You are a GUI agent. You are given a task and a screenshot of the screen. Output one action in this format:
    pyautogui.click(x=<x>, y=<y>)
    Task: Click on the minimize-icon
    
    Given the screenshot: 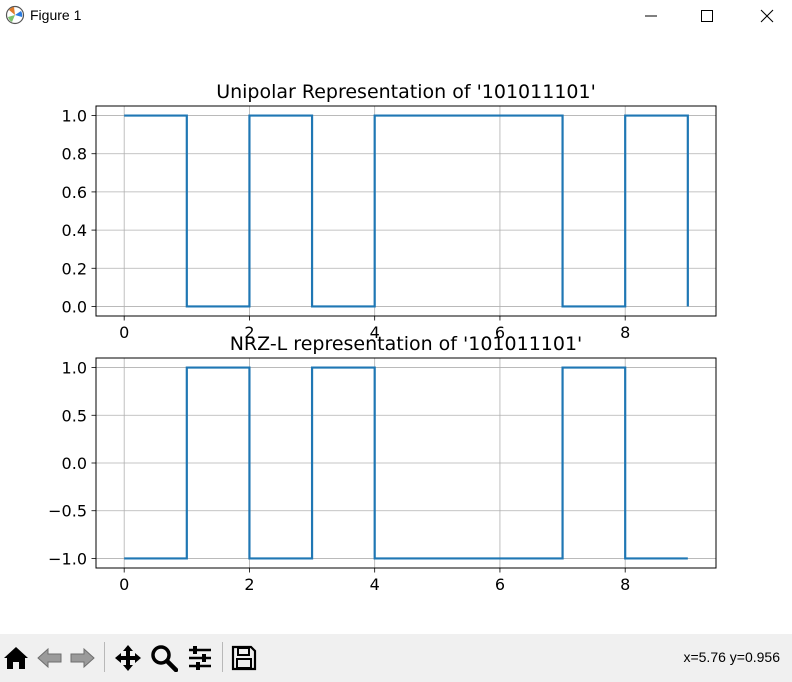 What is the action you would take?
    pyautogui.click(x=651, y=16)
    